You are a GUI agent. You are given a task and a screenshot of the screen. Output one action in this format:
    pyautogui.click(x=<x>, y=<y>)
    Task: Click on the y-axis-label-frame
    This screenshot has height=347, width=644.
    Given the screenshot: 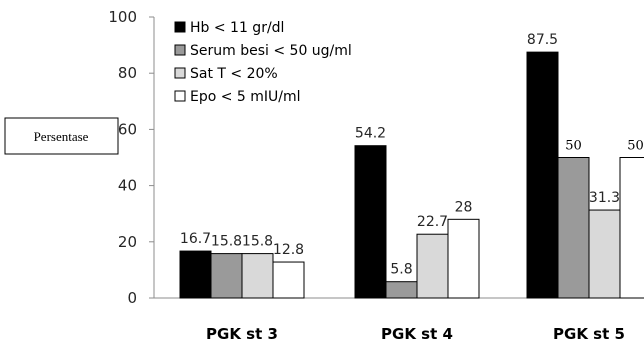 What is the action you would take?
    pyautogui.click(x=61, y=136)
    